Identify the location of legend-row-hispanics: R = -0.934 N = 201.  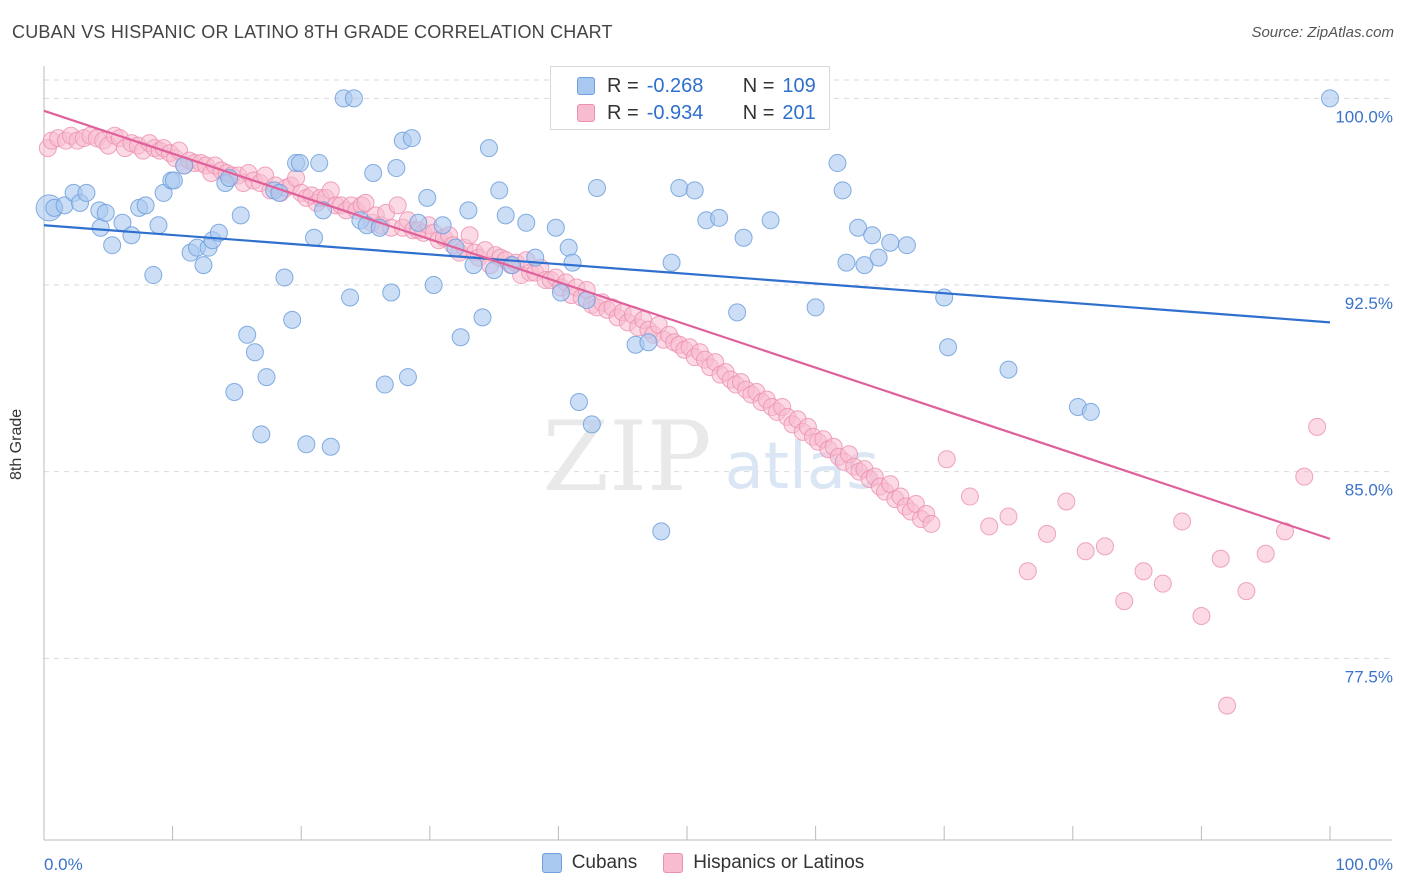
(696, 113).